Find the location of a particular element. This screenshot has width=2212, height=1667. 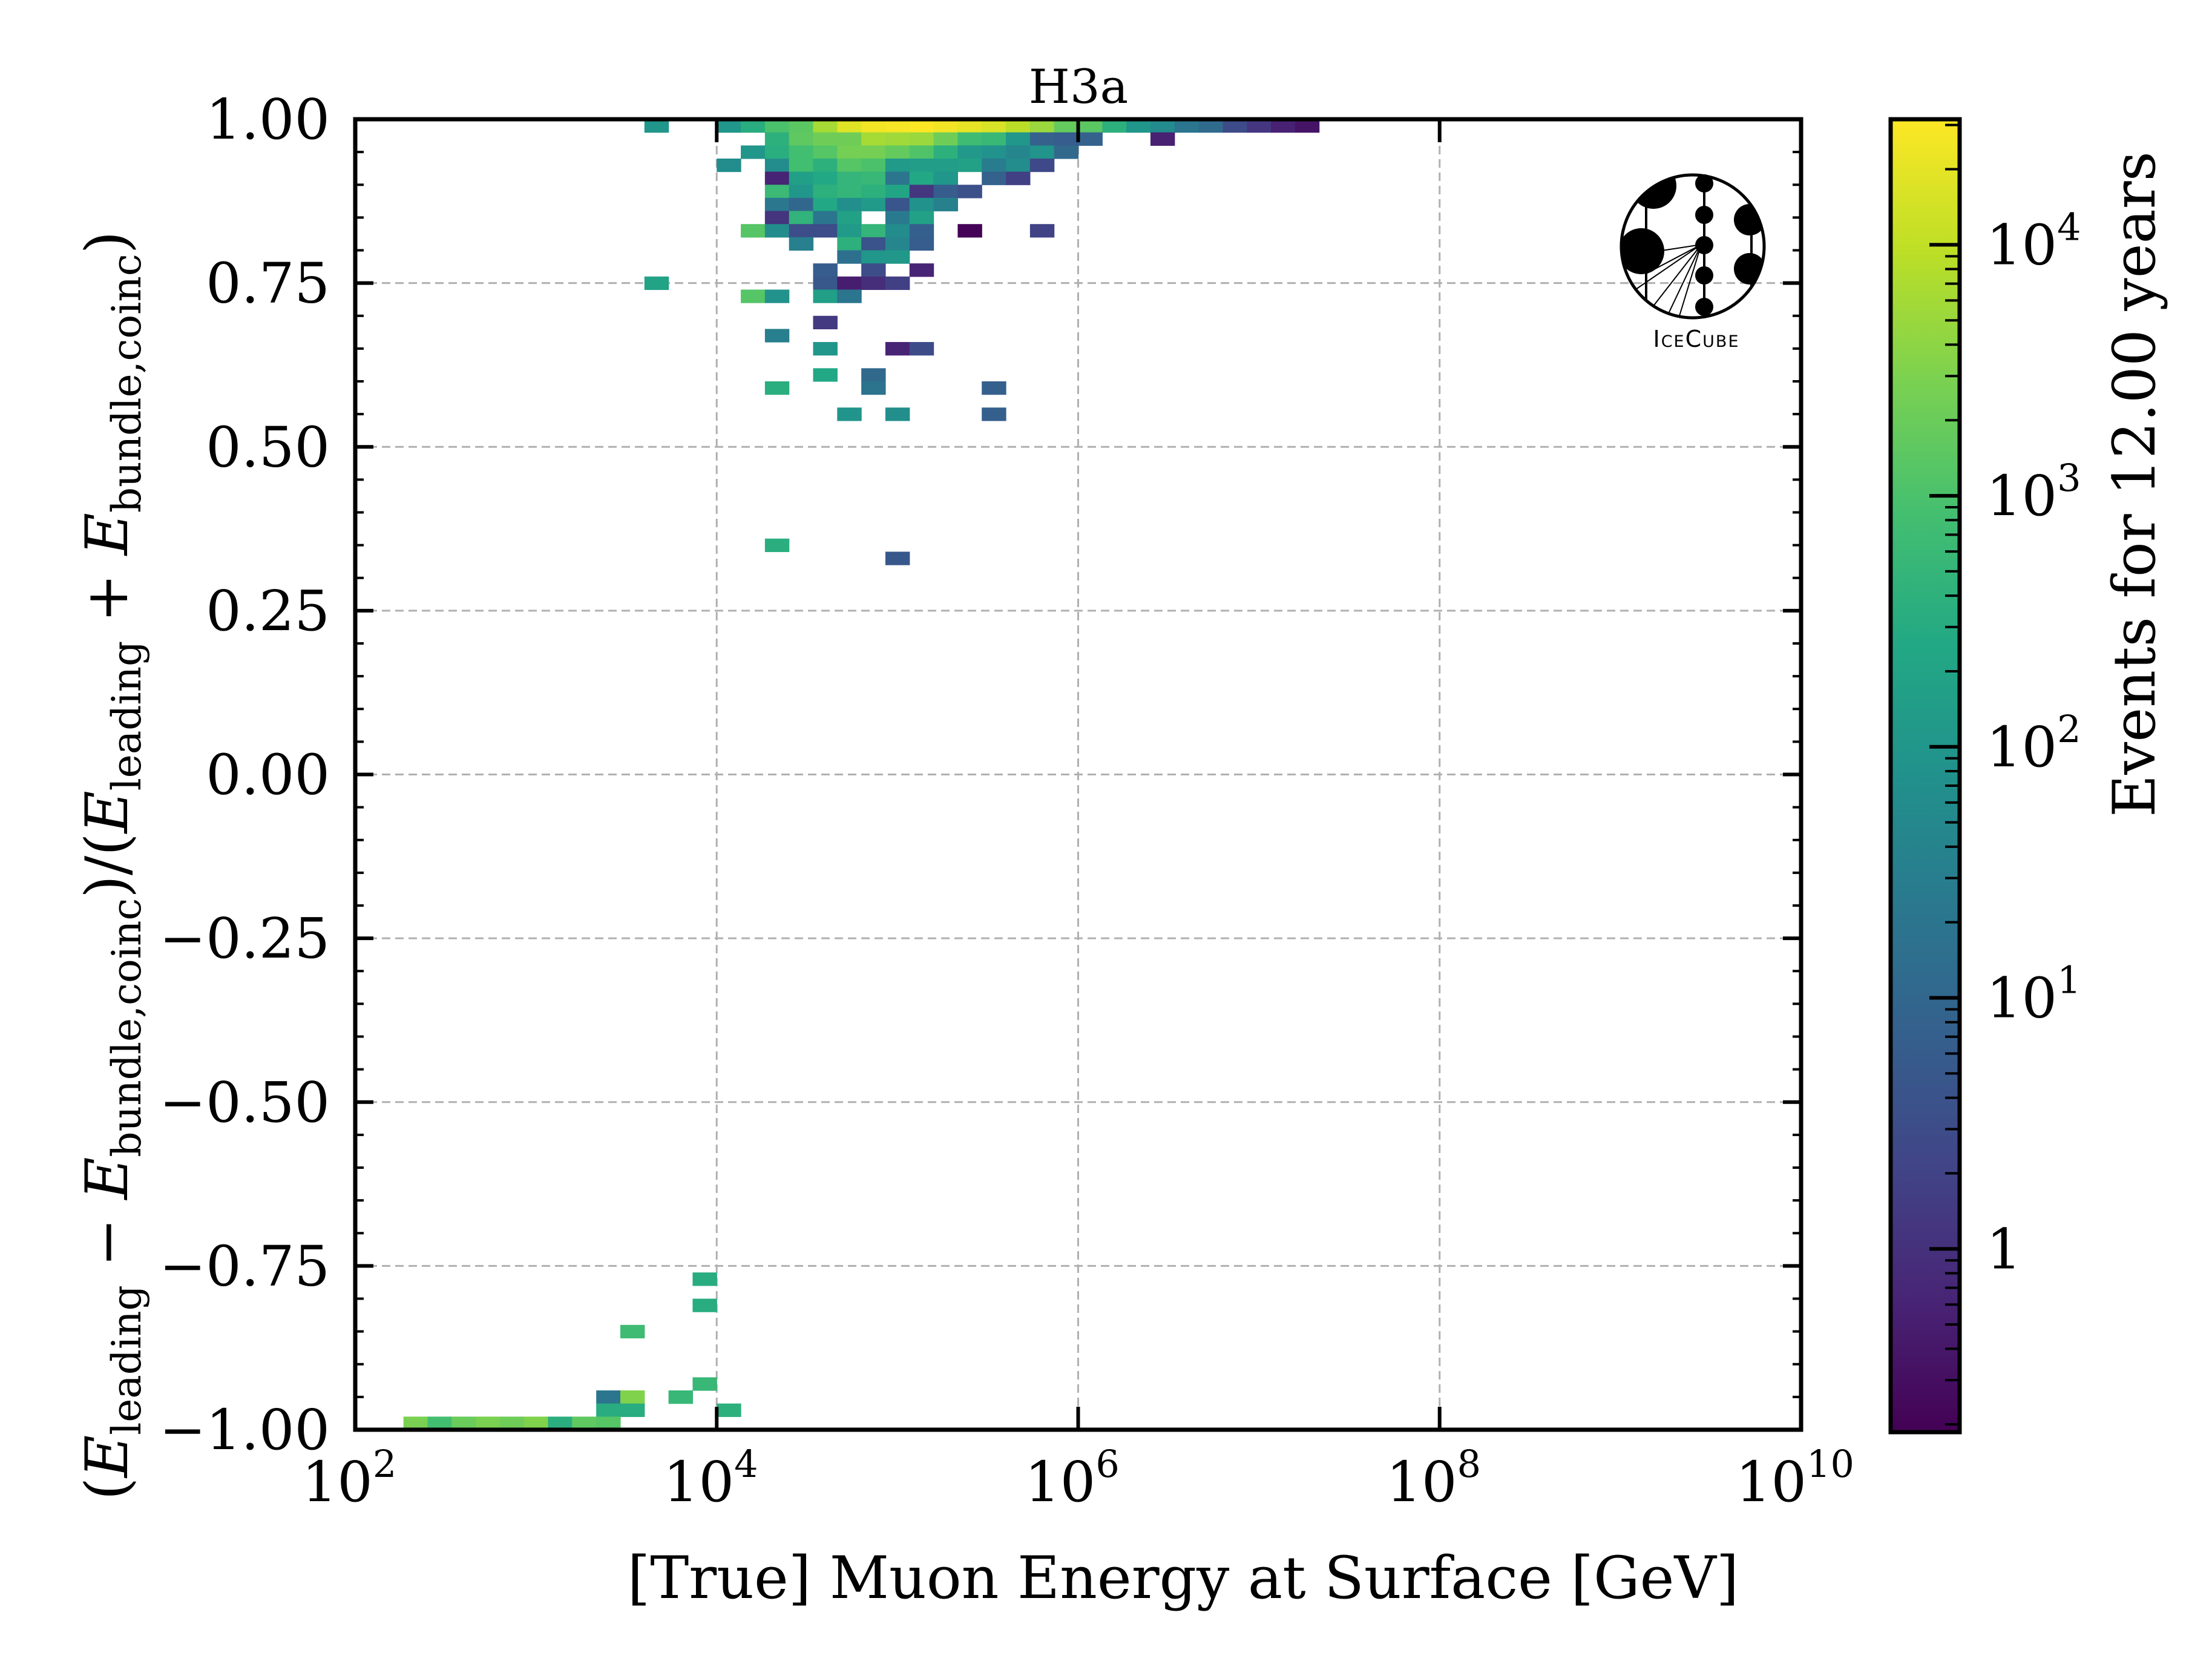

x-tick-label: 10⁴ is located at coordinates (711, 1478).